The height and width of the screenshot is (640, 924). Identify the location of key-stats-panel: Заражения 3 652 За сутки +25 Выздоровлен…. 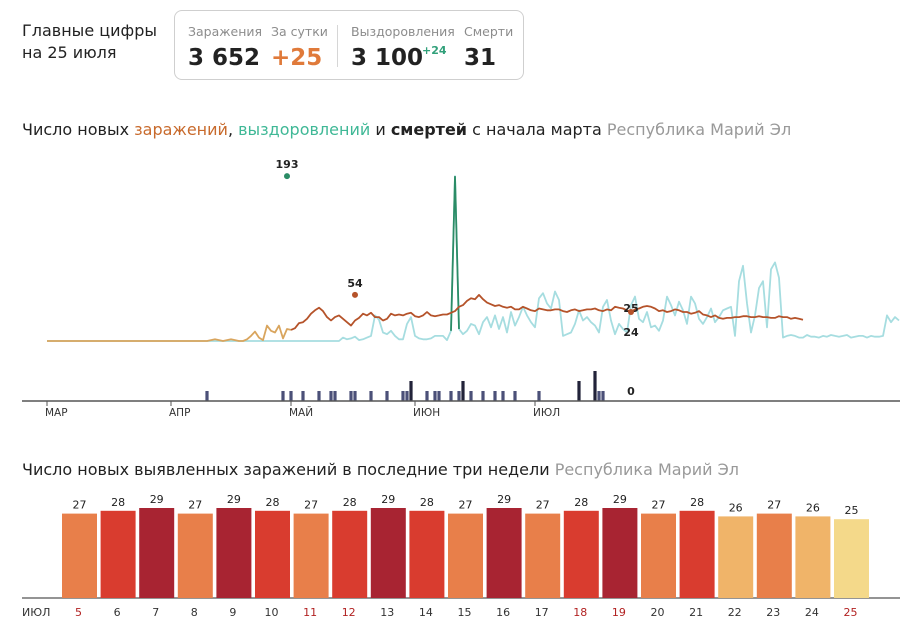
(349, 45).